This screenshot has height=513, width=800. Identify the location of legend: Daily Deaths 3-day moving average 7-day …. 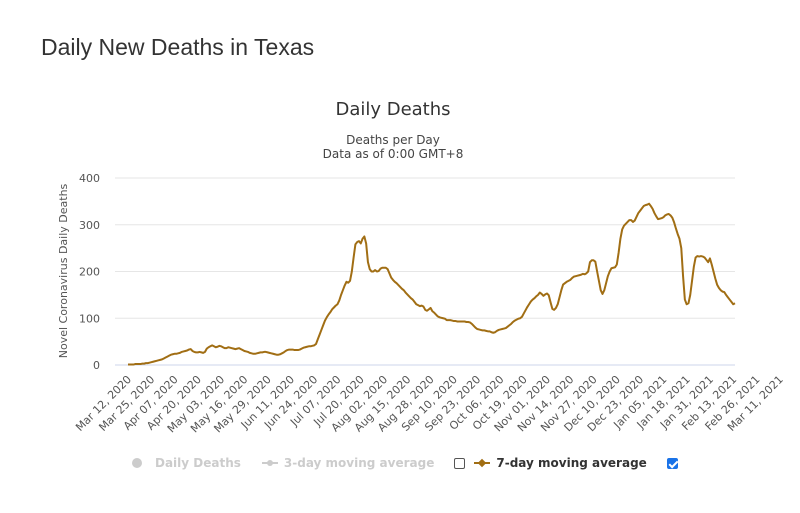
(405, 463).